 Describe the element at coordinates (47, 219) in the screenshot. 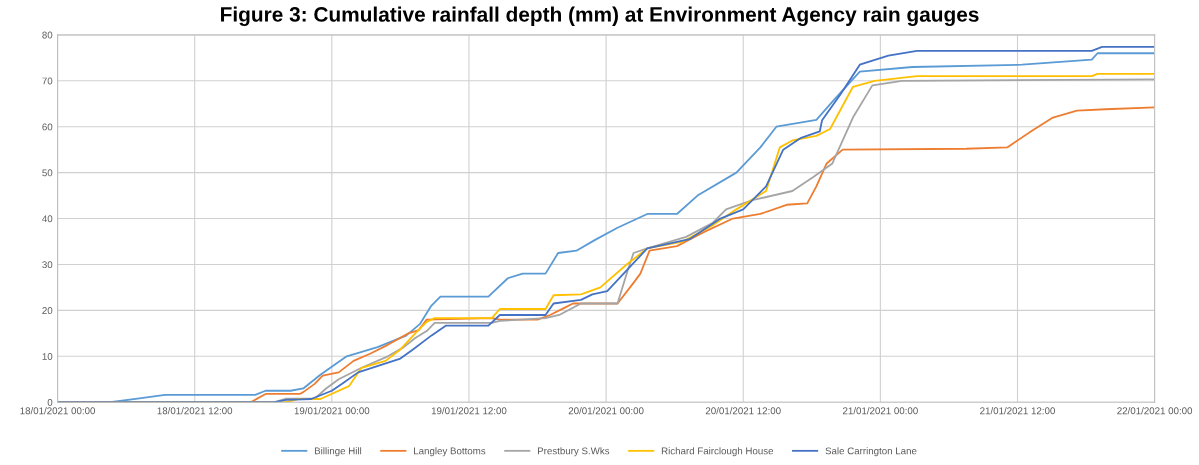

I see `y-tick-label: 40` at that location.